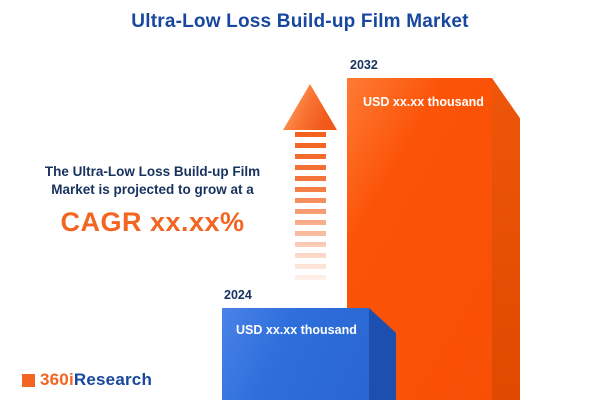 The width and height of the screenshot is (600, 400). I want to click on bar-2032-value-label: USD xx.xx thousand, so click(423, 102).